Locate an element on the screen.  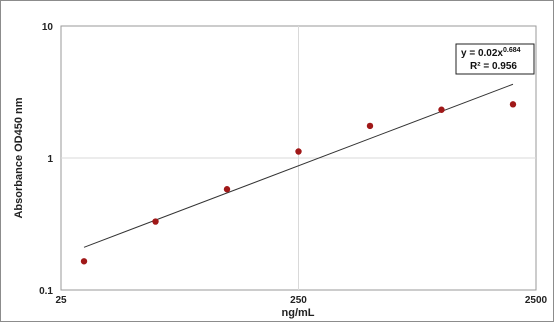
y-tick-label: 1 is located at coordinates (50, 159).